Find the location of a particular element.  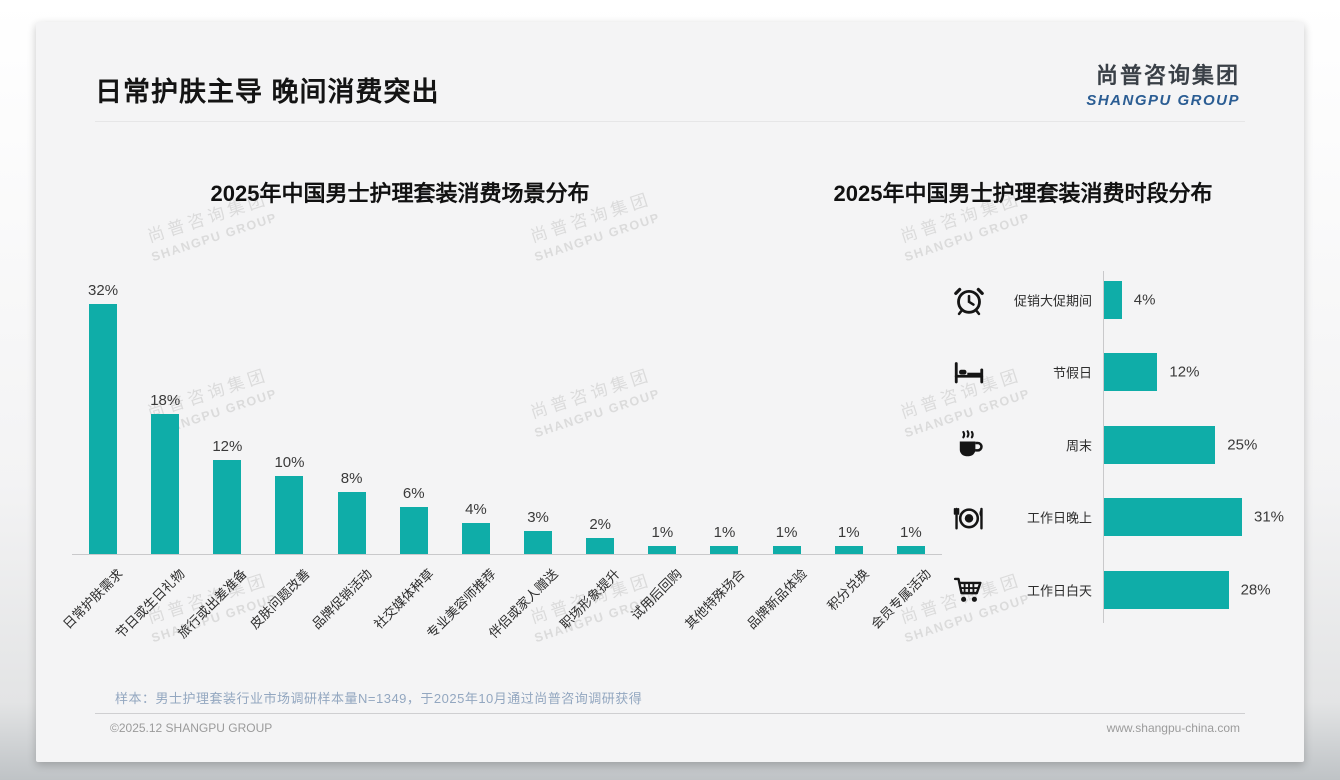

bar-value-label: 31% is located at coordinates (1269, 517).